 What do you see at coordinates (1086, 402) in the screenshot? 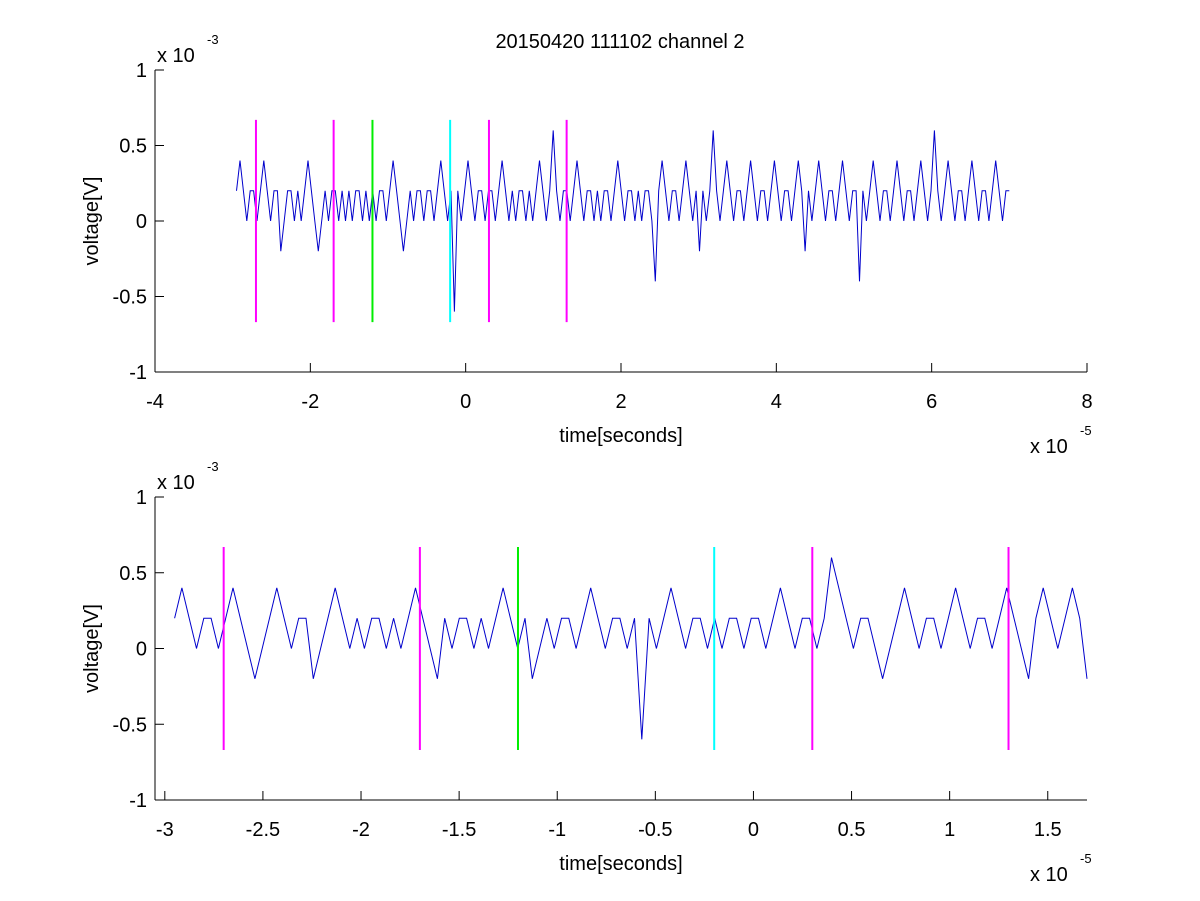
I see `x-tick-label: 8` at bounding box center [1086, 402].